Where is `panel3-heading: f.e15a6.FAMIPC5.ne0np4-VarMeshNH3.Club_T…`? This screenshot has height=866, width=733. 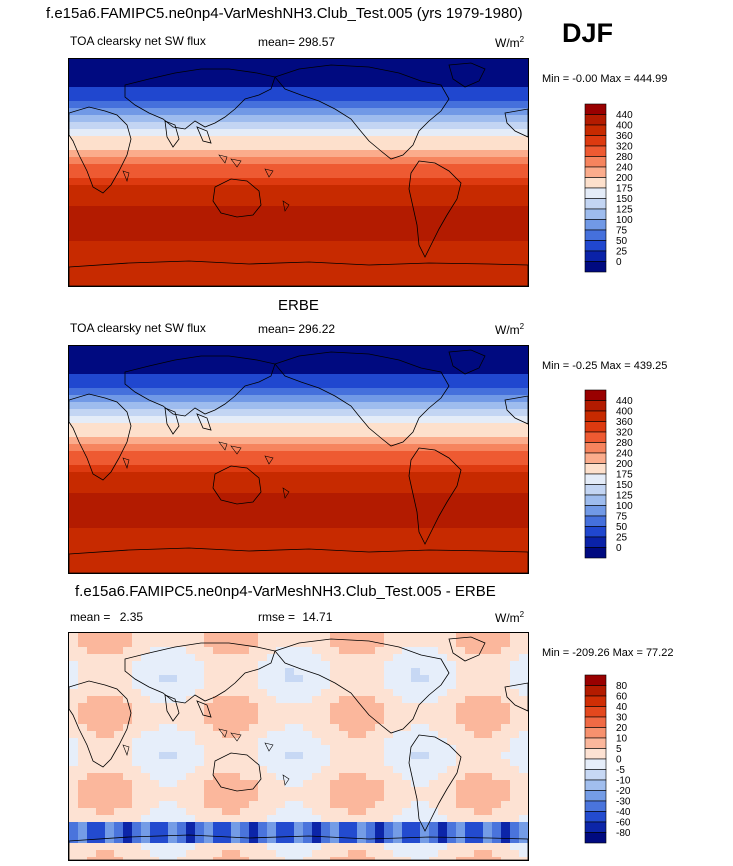
panel3-heading: f.e15a6.FAMIPC5.ne0np4-VarMeshNH3.Club_T… is located at coordinates (285, 591).